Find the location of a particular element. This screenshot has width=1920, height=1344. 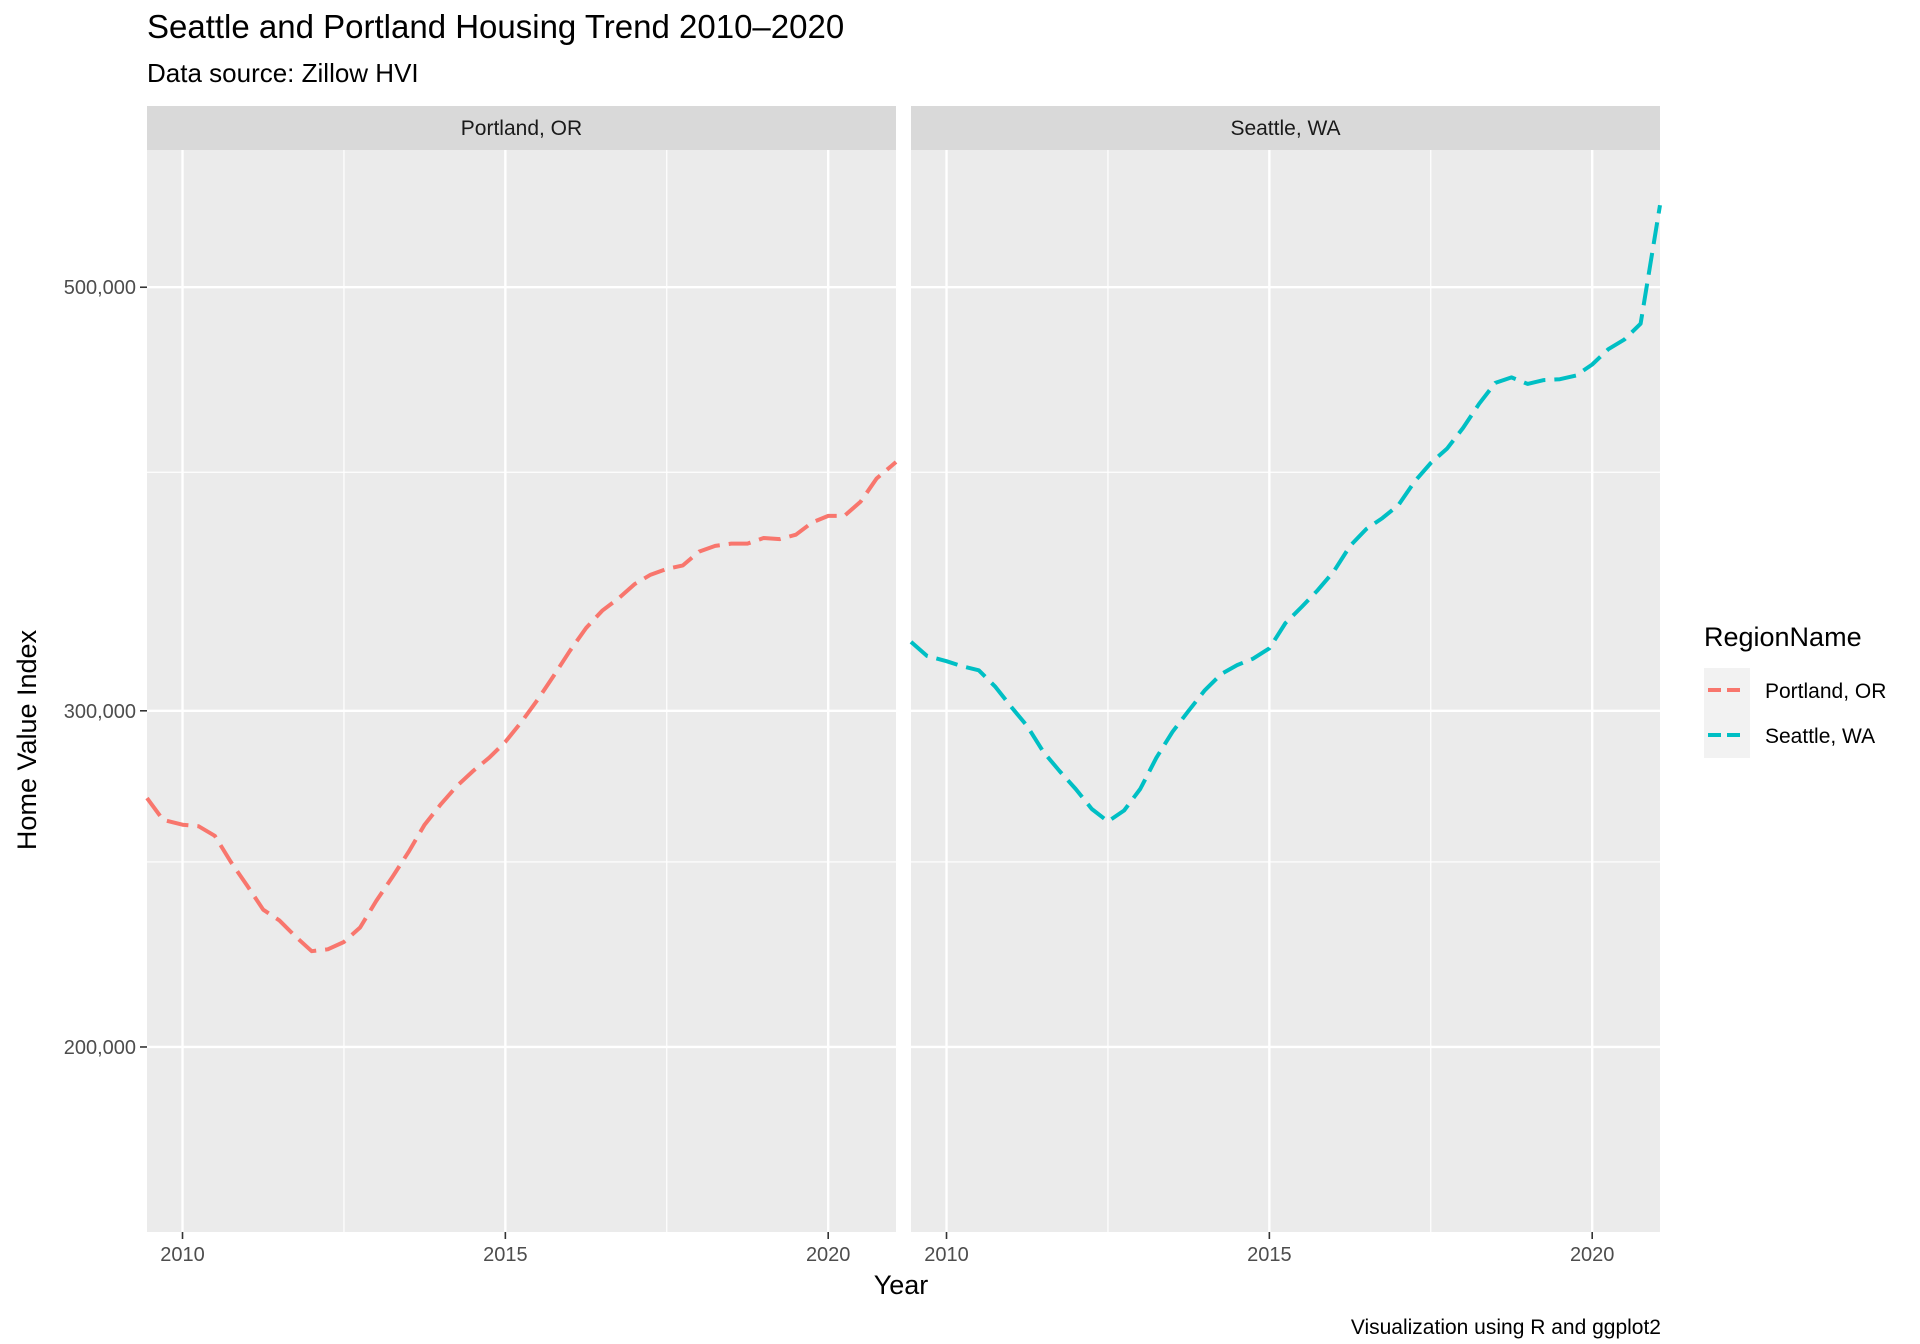

legend-title: RegionName is located at coordinates (1783, 637).